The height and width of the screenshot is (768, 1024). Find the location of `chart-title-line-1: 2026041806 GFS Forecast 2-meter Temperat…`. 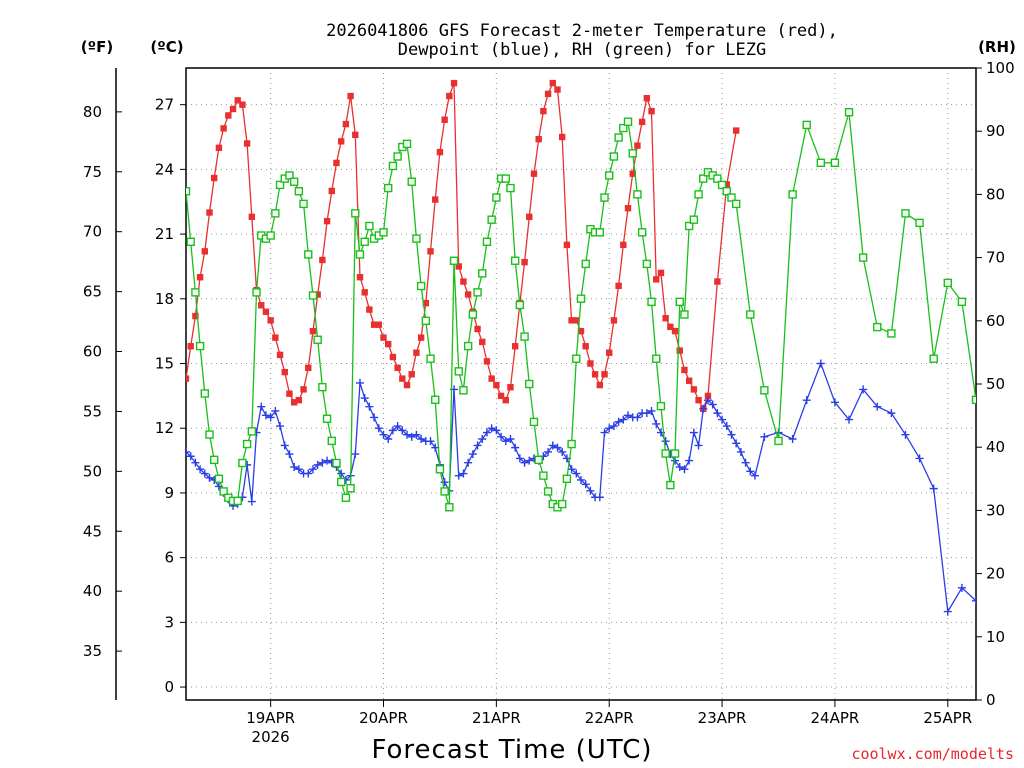

chart-title-line-1: 2026041806 GFS Forecast 2-meter Temperat… is located at coordinates (582, 31).